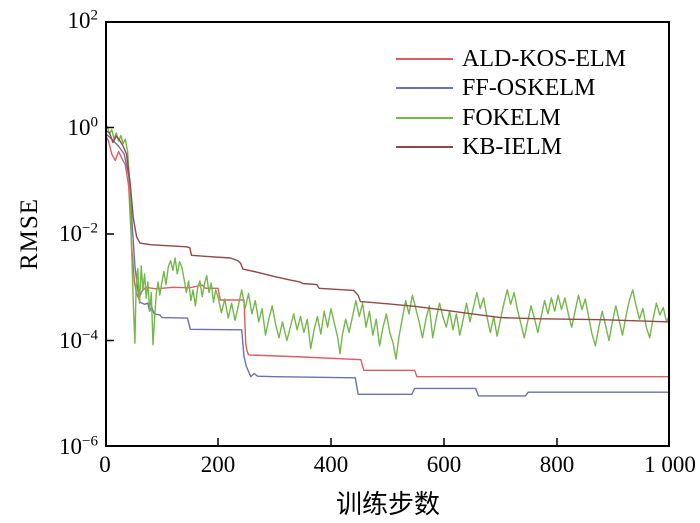 The width and height of the screenshot is (700, 523). What do you see at coordinates (444, 464) in the screenshot?
I see `x-tick-label-600: 600` at bounding box center [444, 464].